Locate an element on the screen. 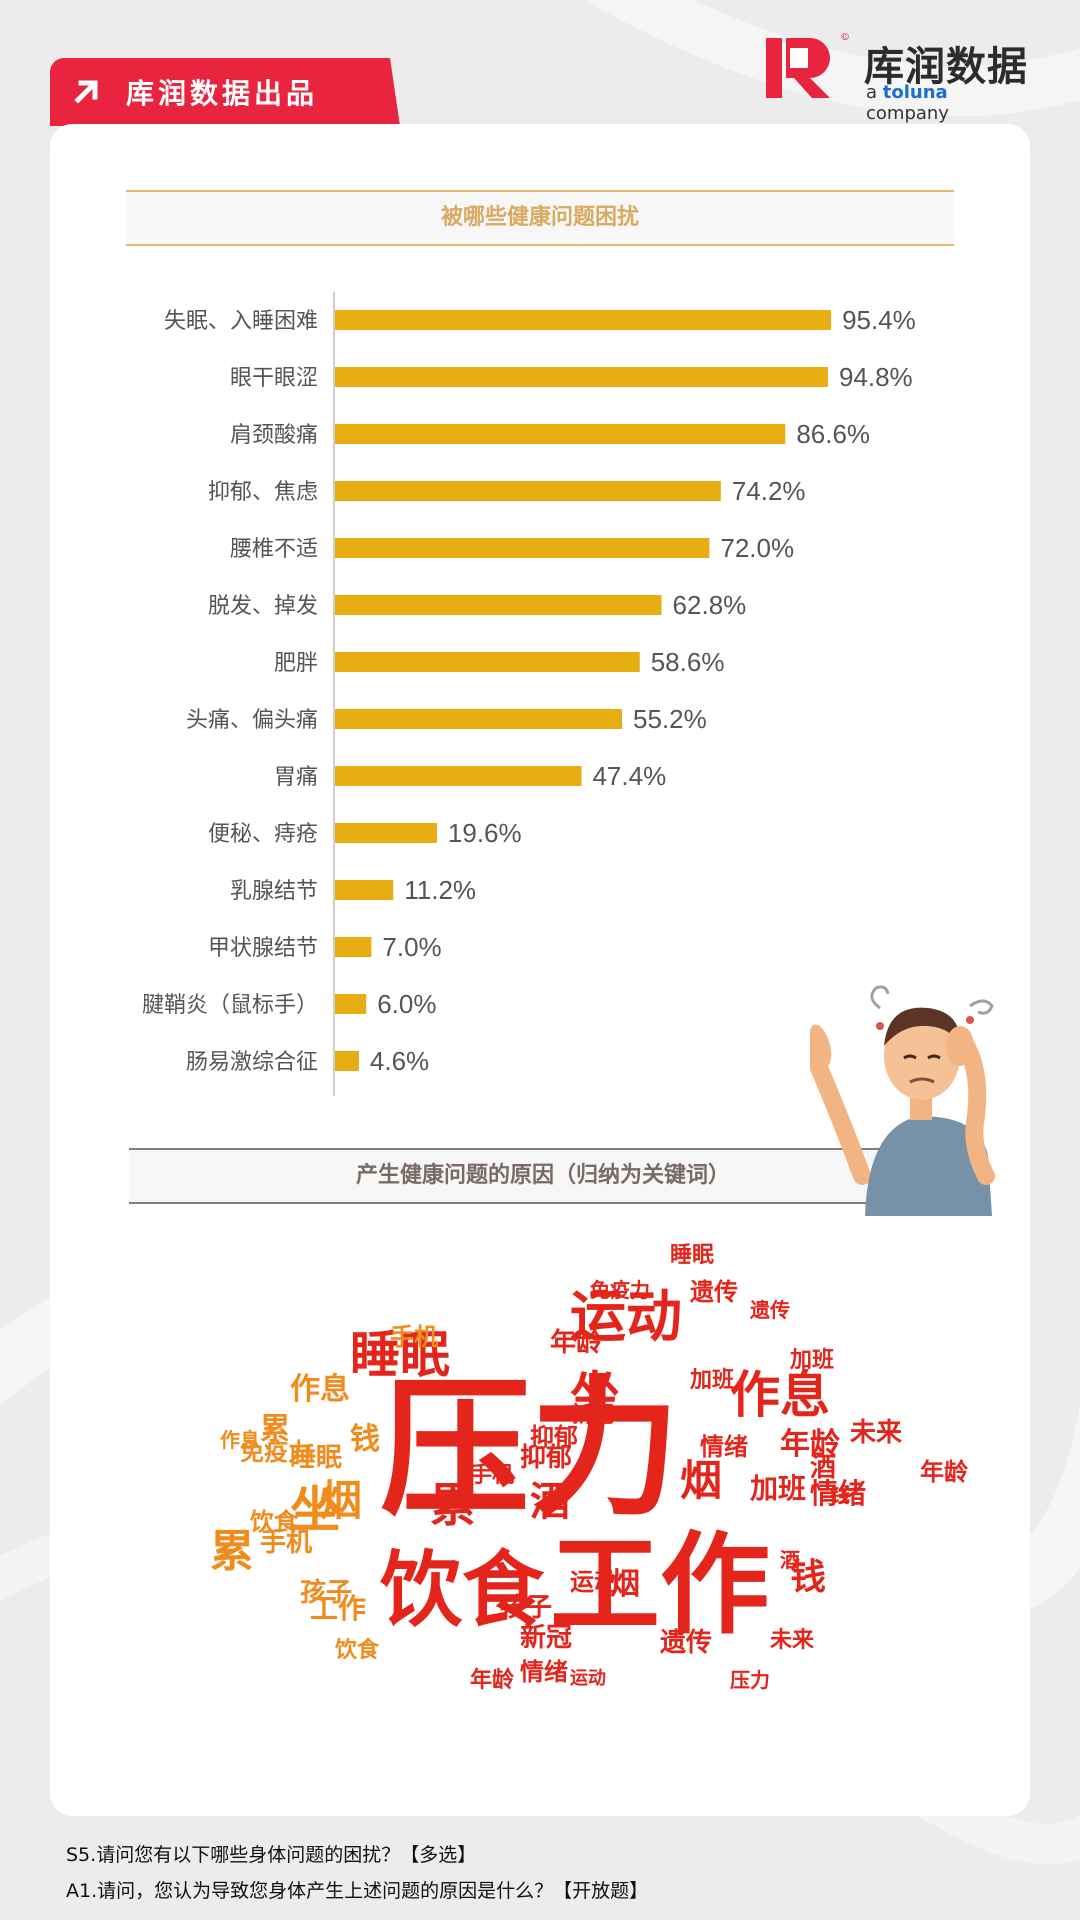 This screenshot has width=1080, height=1920. logo-mark-symbol: © is located at coordinates (845, 37).